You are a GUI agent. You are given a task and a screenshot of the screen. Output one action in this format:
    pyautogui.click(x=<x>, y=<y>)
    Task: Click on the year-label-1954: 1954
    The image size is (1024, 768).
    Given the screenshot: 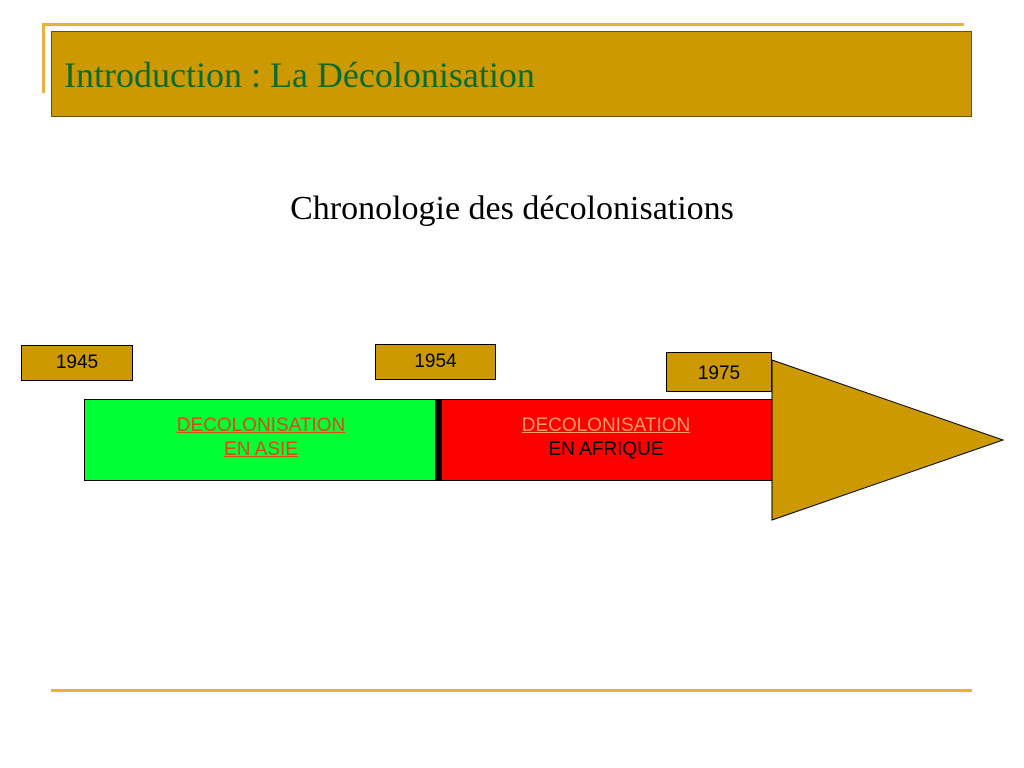 What is the action you would take?
    pyautogui.click(x=435, y=362)
    